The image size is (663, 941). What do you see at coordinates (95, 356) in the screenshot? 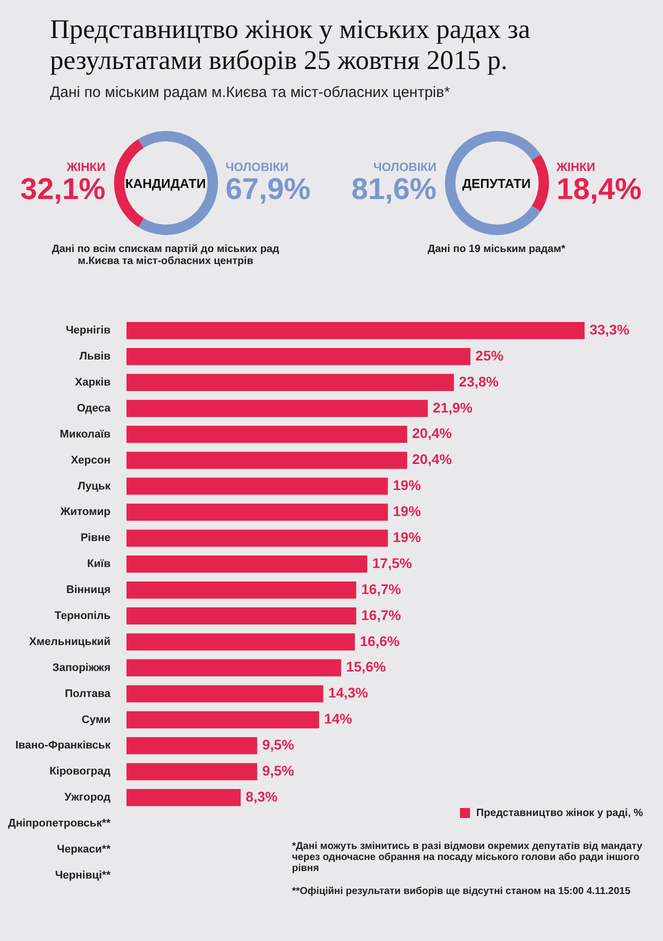
I see `y-tick-label: Львів` at bounding box center [95, 356].